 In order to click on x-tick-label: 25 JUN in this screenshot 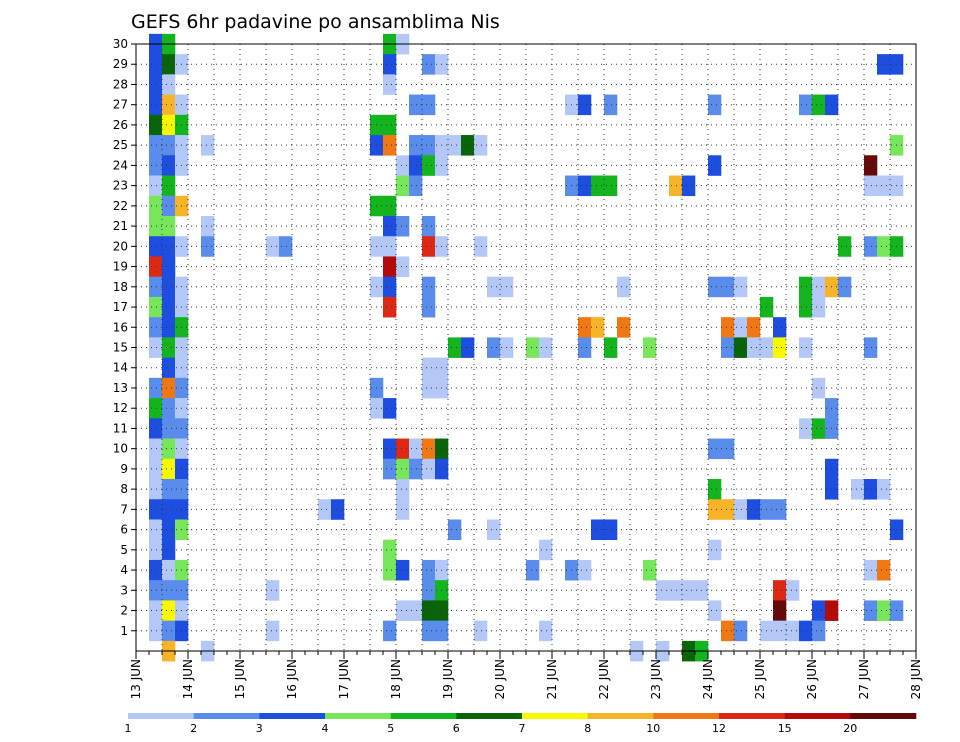, I will do `click(760, 679)`.